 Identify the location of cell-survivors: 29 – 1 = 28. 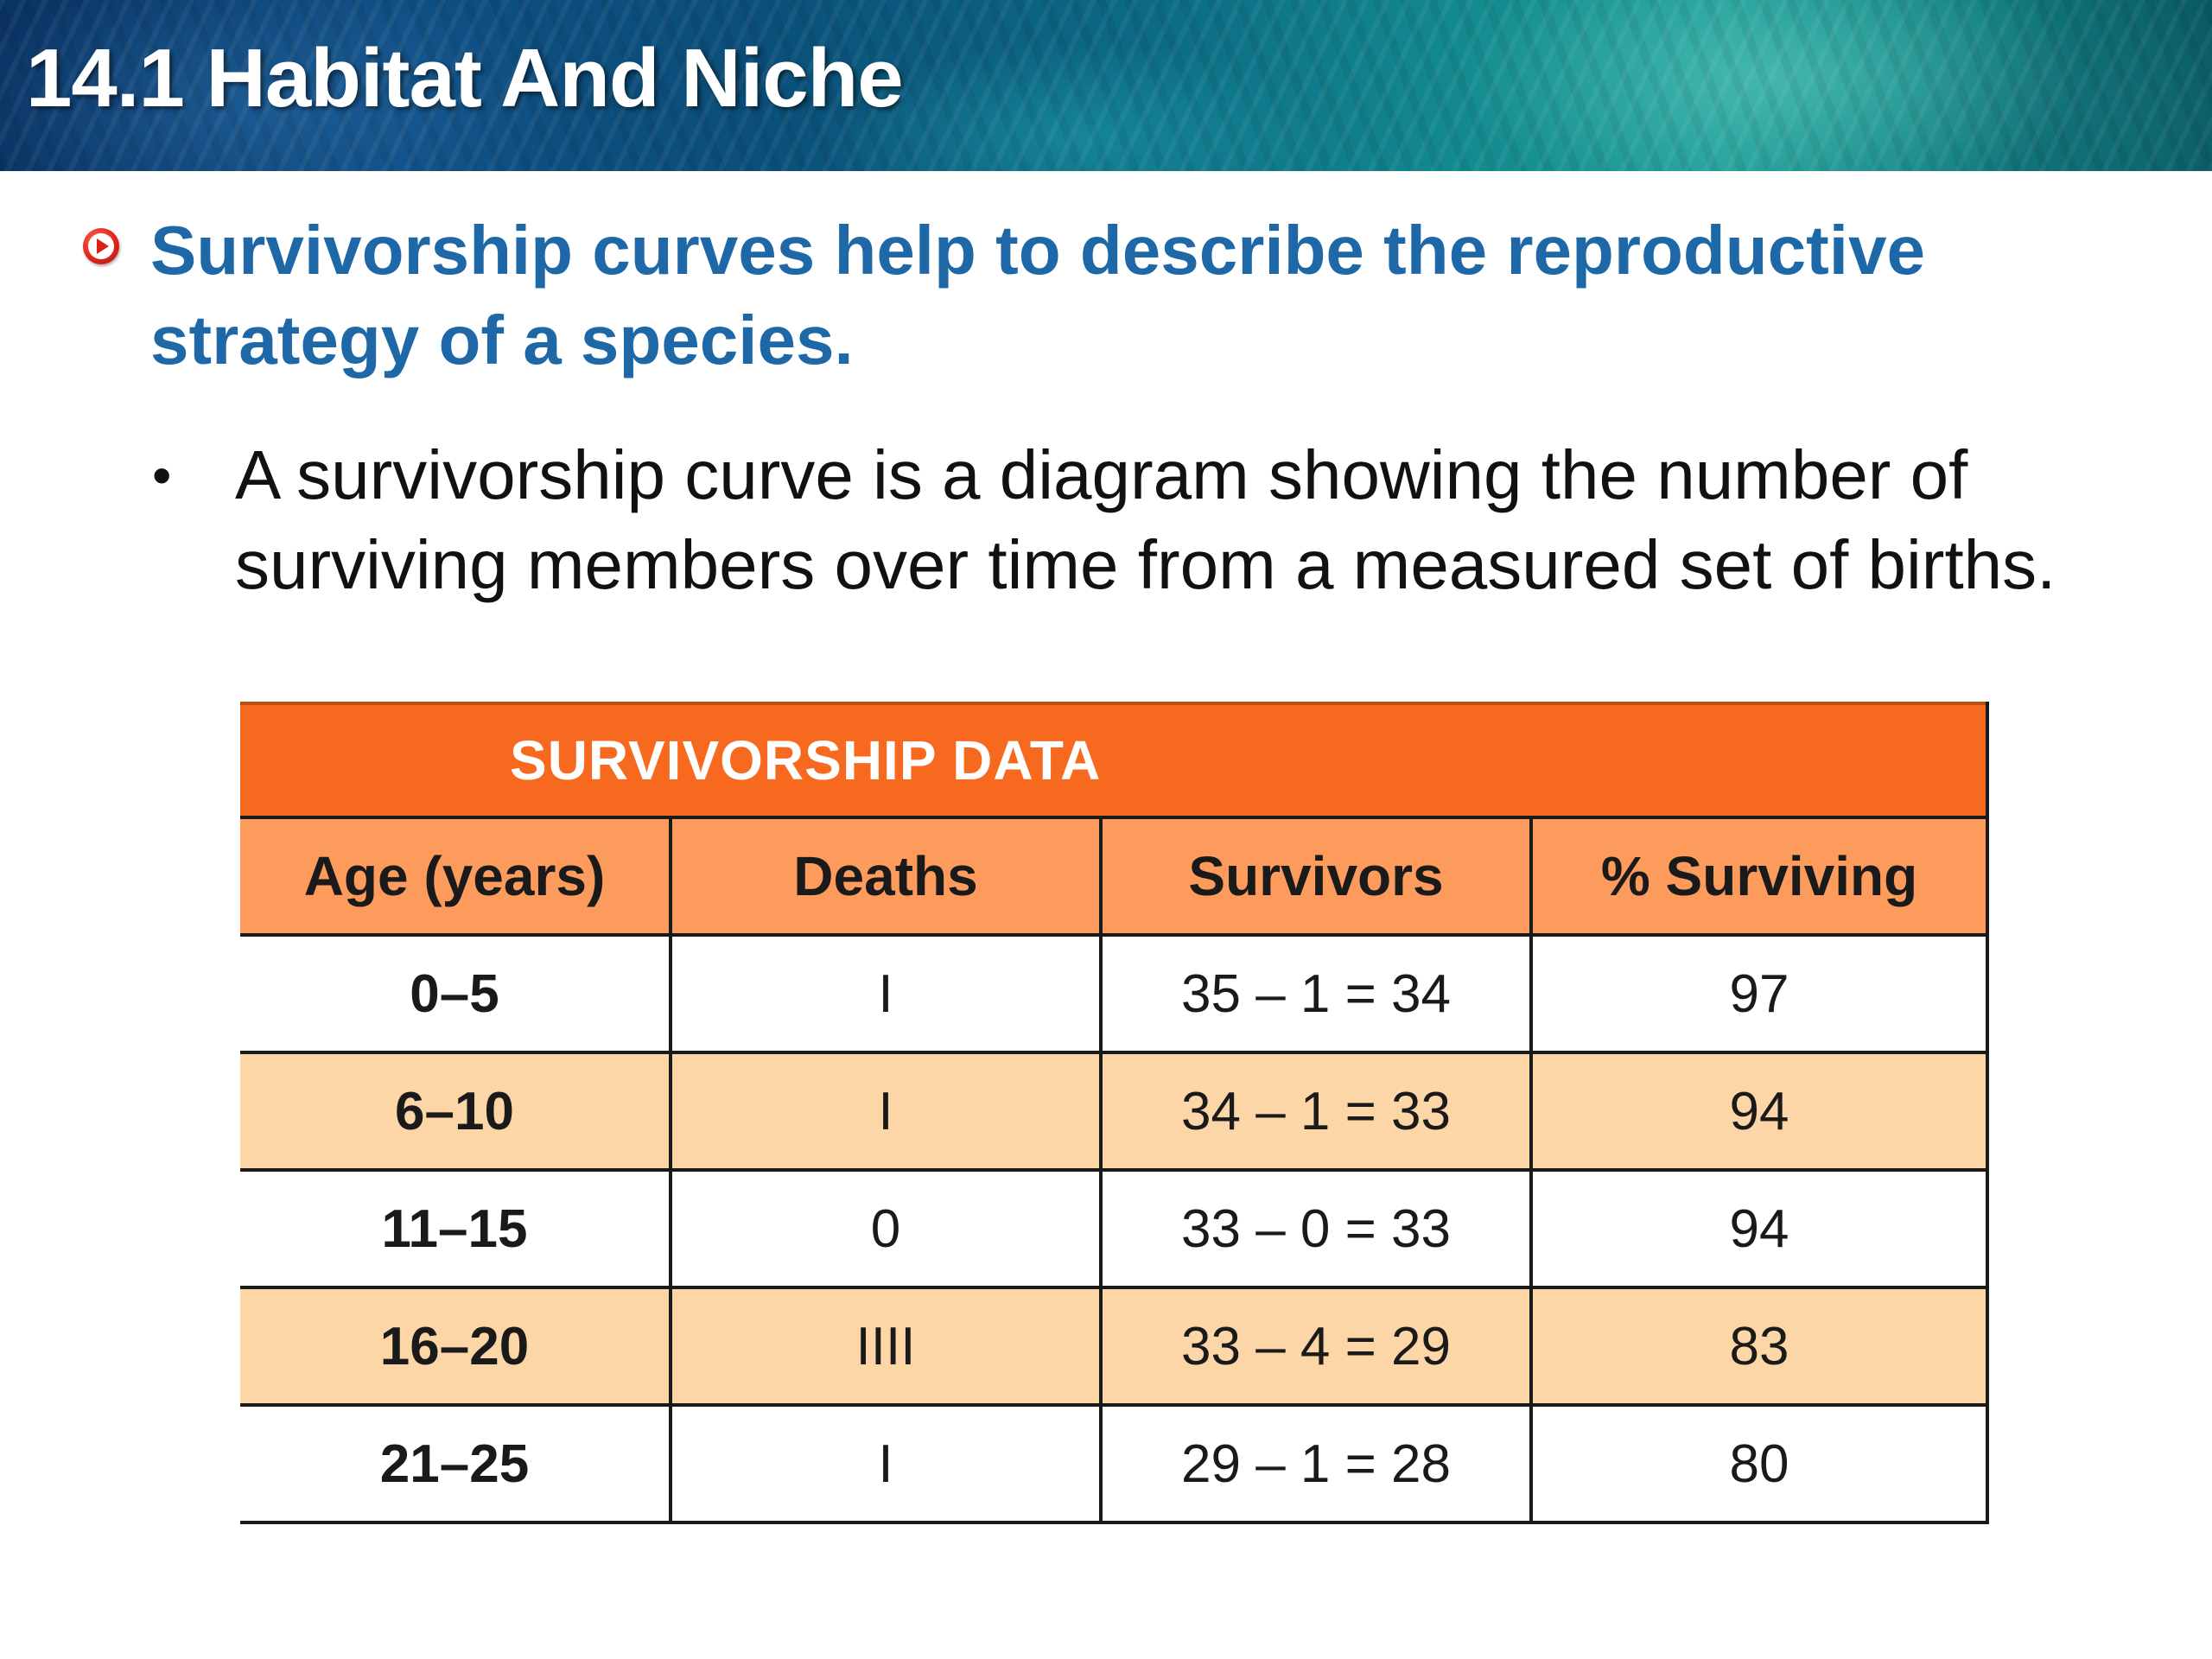
(1316, 1463).